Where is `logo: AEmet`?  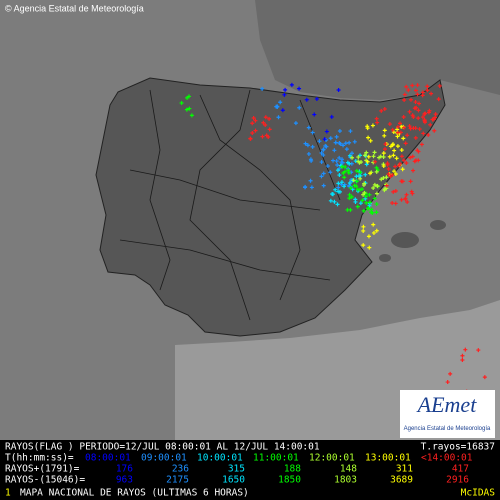
logo: AEmet is located at coordinates (447, 404).